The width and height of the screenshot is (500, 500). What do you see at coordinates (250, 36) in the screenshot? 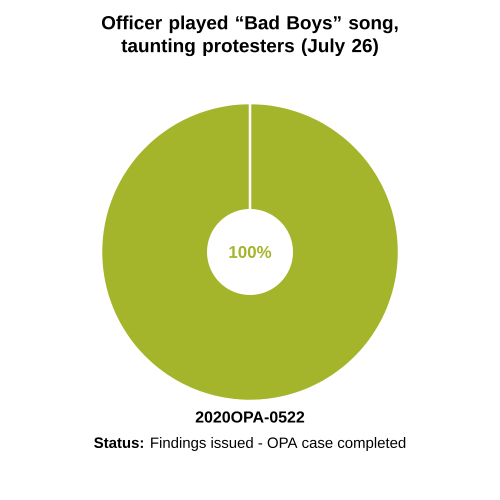
I see `chart-title: Officer played “Bad Boys” song, taunting protesters (July 26)` at bounding box center [250, 36].